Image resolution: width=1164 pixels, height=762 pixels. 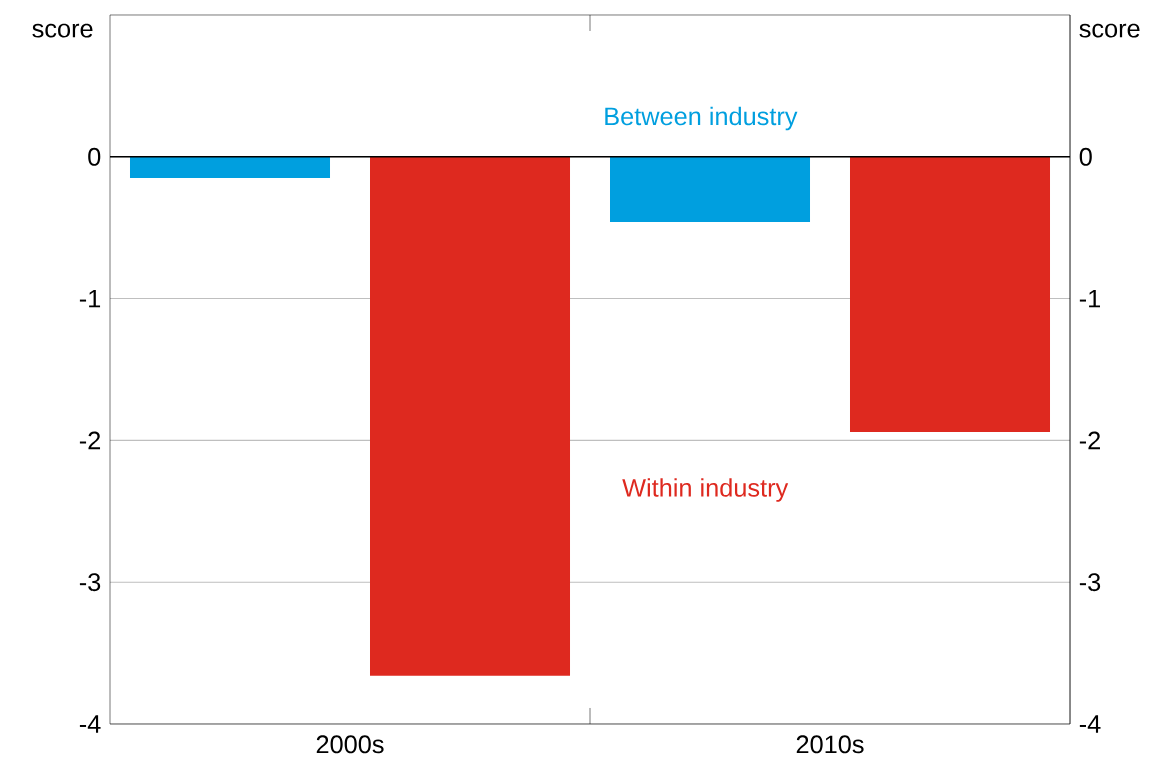 I want to click on y2-tick-label: -4, so click(x=1090, y=724).